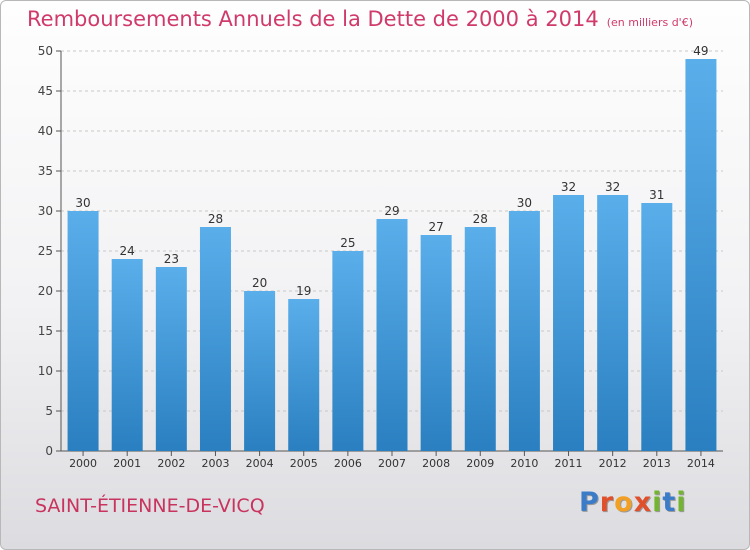 This screenshot has width=750, height=550. I want to click on data-label-2003: 28, so click(215, 219).